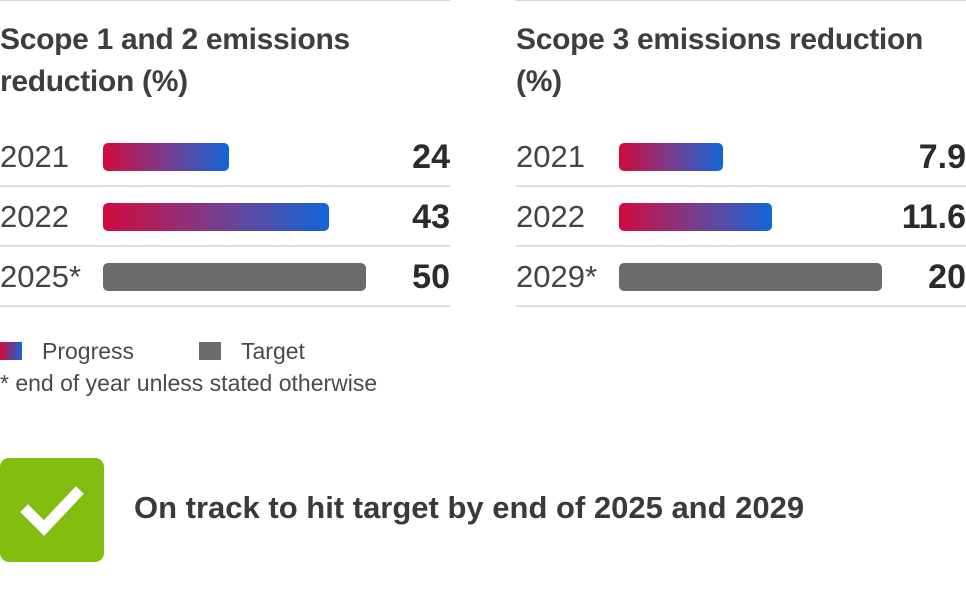 The width and height of the screenshot is (966, 604). I want to click on bar-rows: 2021 7.9 2022 11.6 2029* 20, so click(741, 217).